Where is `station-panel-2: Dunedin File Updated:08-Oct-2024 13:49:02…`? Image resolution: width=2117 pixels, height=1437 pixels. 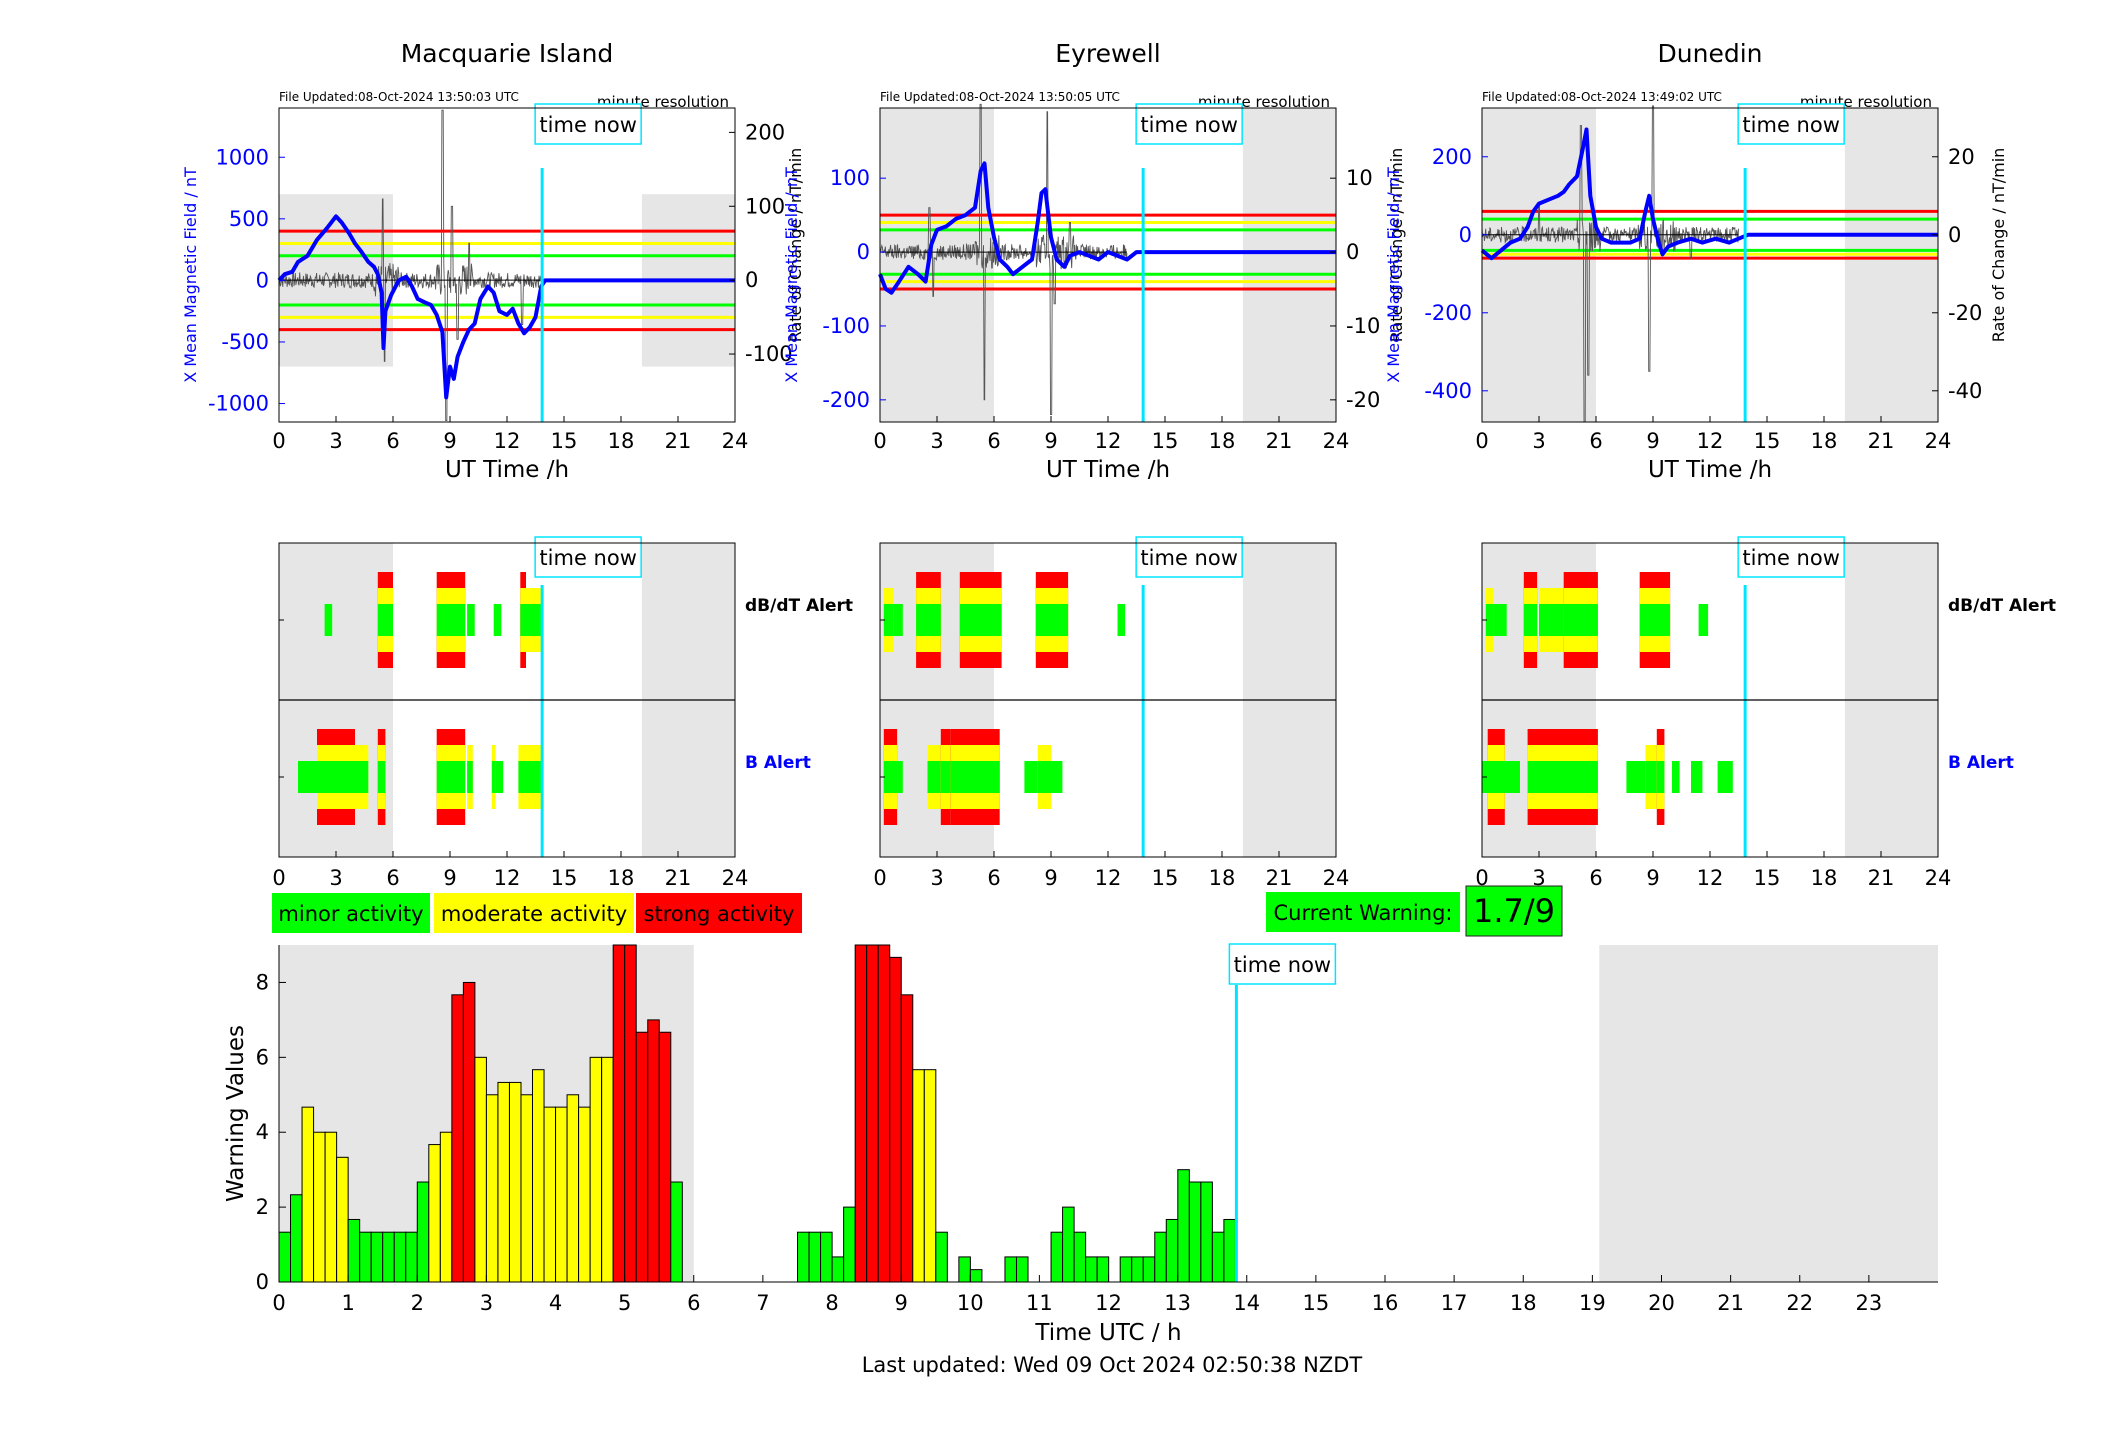 station-panel-2: Dunedin File Updated:08-Oct-2024 13:49:02… is located at coordinates (1696, 261).